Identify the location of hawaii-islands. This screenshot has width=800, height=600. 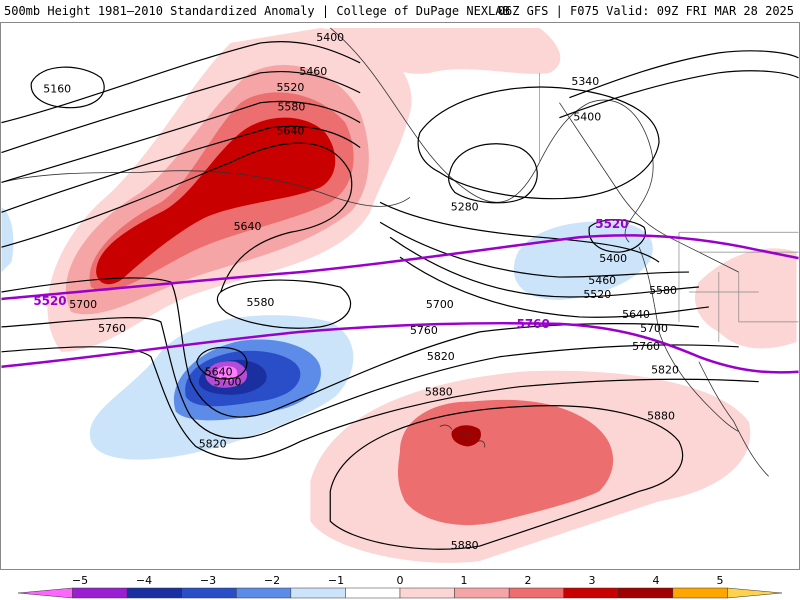
(462, 436).